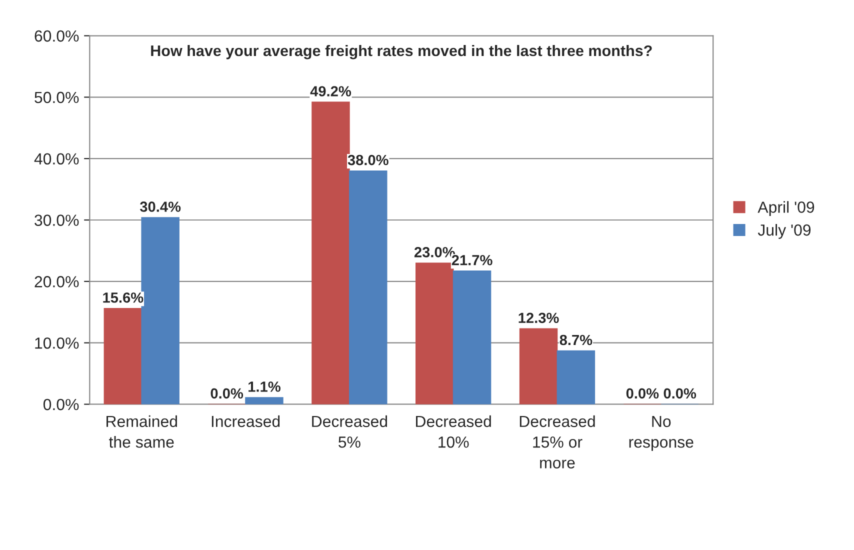  I want to click on data-label: 38.0%, so click(368, 160).